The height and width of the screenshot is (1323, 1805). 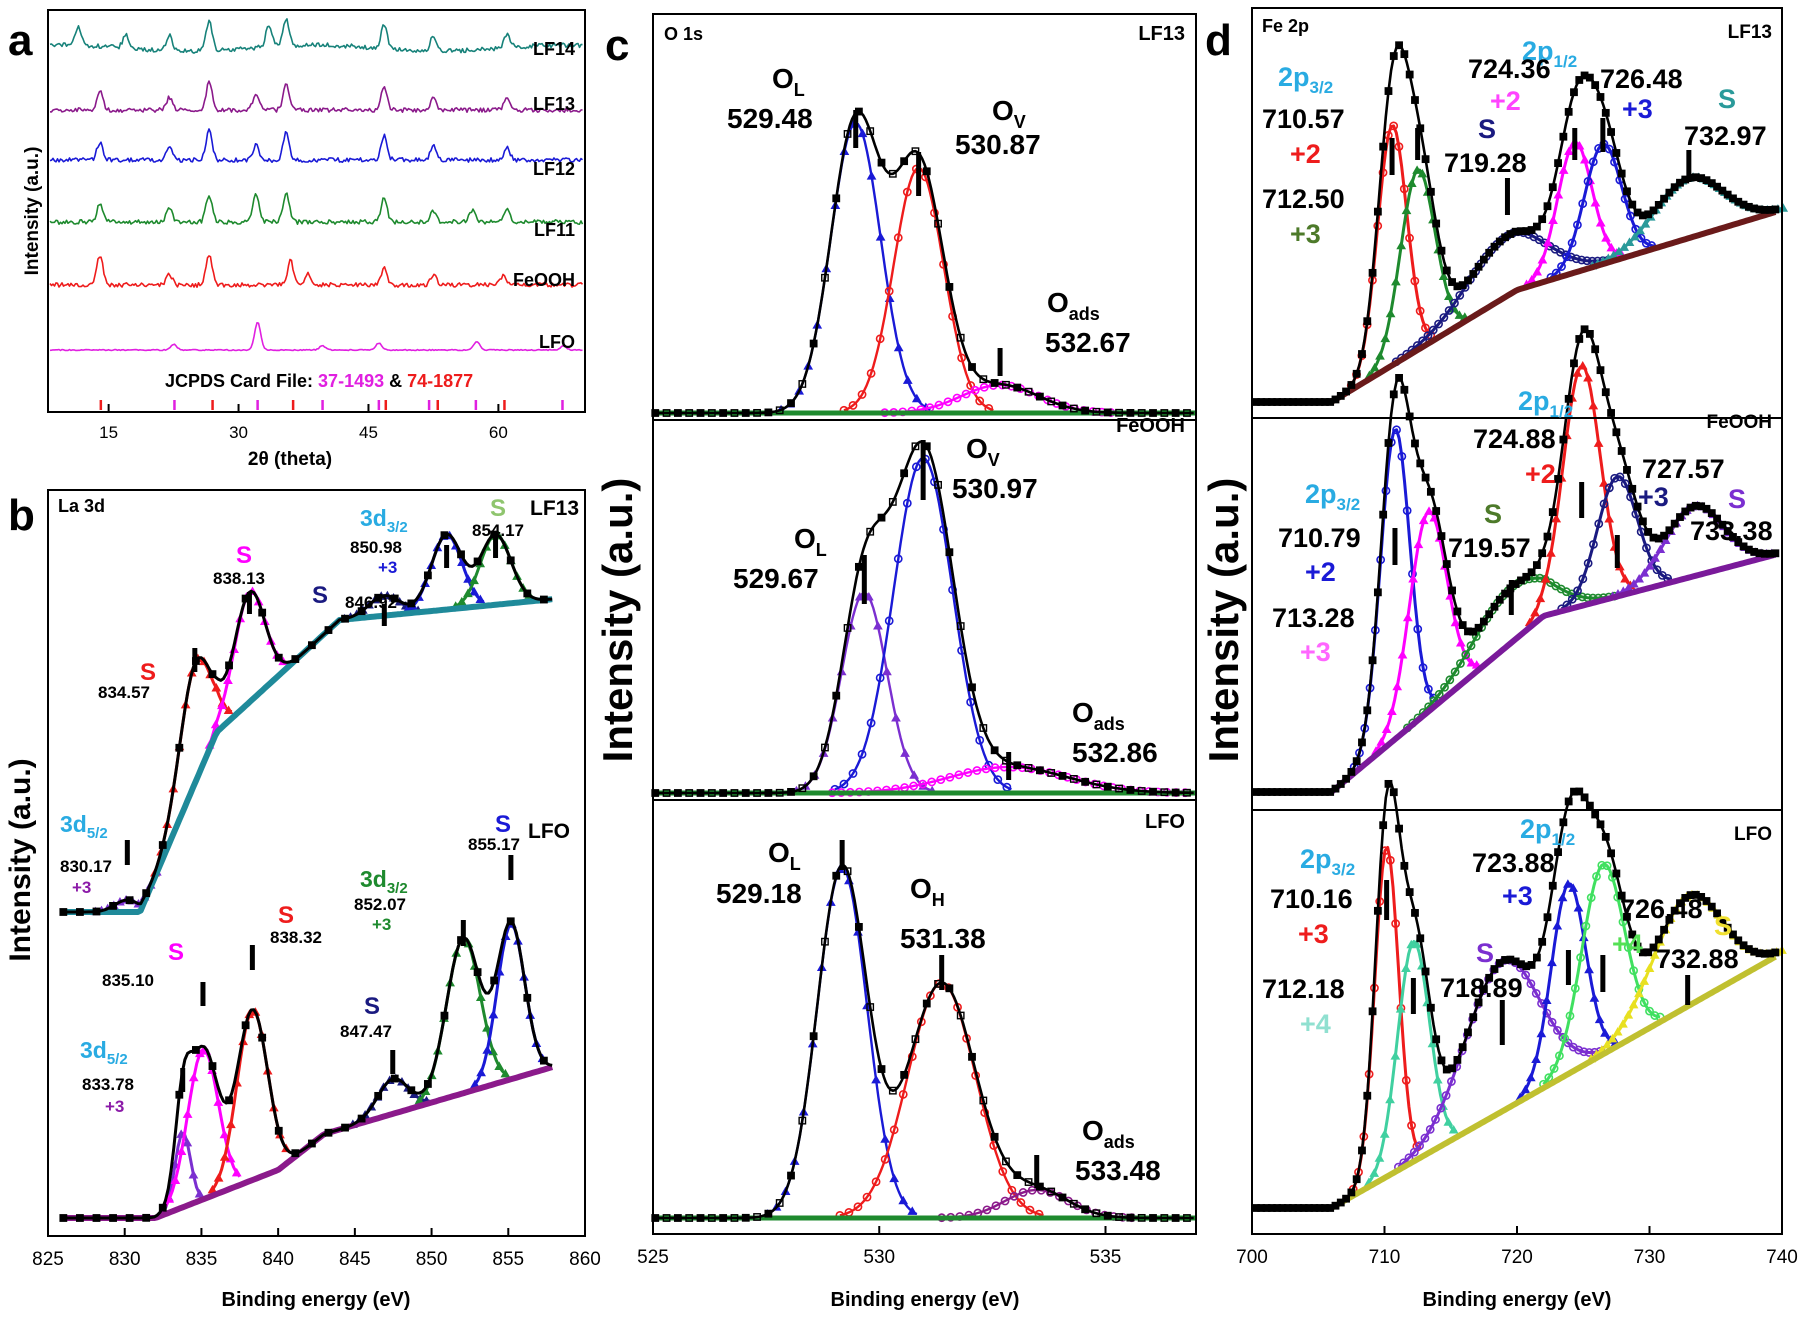 What do you see at coordinates (1305, 234) in the screenshot?
I see `d-plus3-lf13: +3` at bounding box center [1305, 234].